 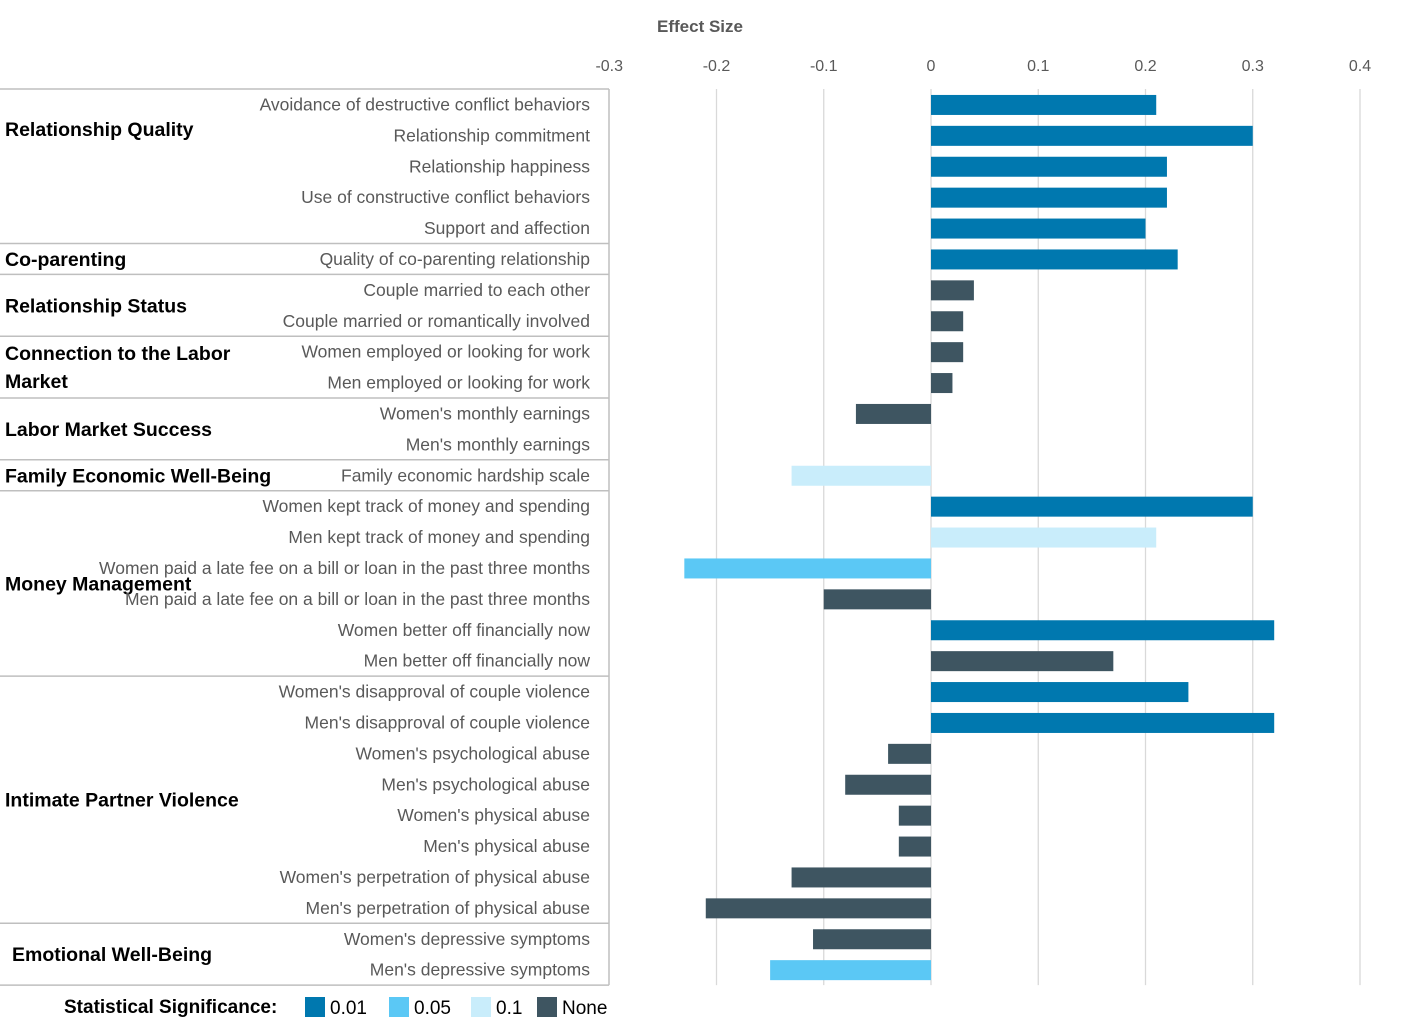 What do you see at coordinates (118, 354) in the screenshot?
I see `group-label: Connection to the Labor` at bounding box center [118, 354].